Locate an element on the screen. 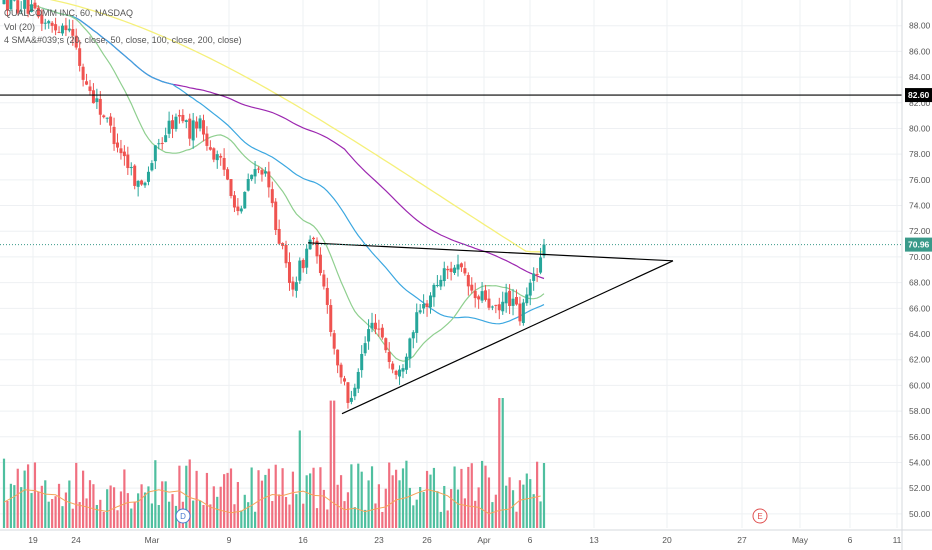 This screenshot has height=550, width=932. last-price-badge-bg is located at coordinates (918, 244).